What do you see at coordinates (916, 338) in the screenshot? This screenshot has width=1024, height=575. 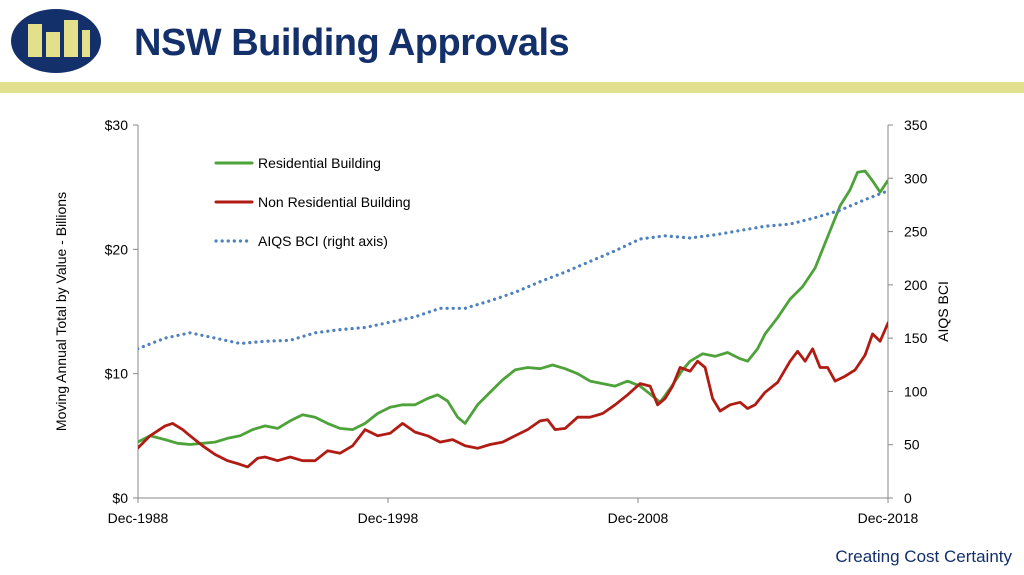 I see `y2-tick-label: 150` at bounding box center [916, 338].